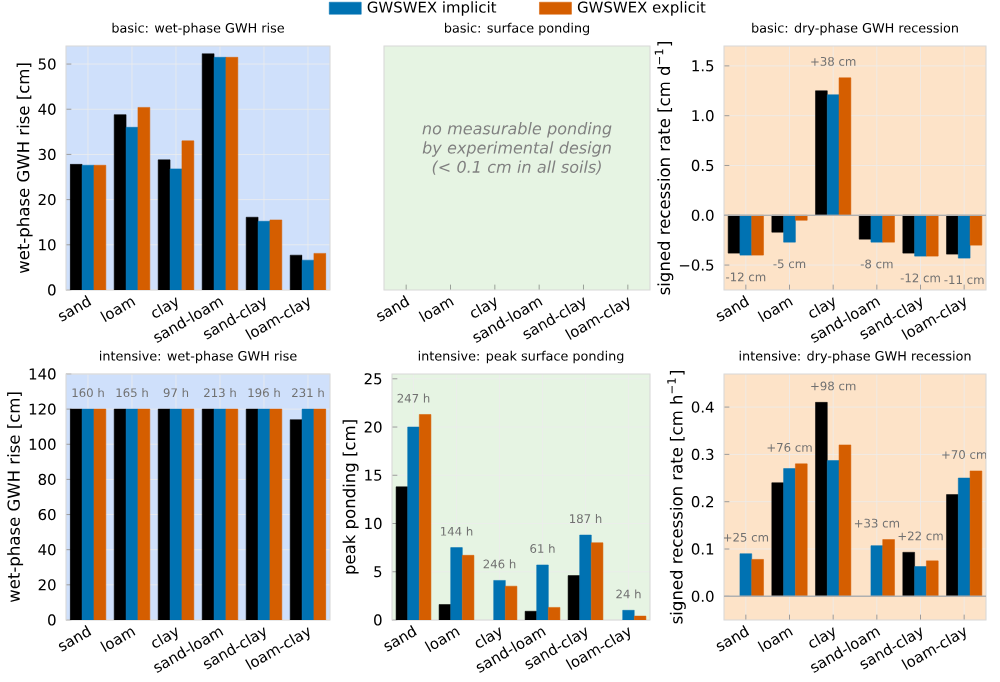 This screenshot has height=682, width=1000. I want to click on text: no measurable ponding by experimental design (< 0.1 cm in all soils), so click(517, 148).